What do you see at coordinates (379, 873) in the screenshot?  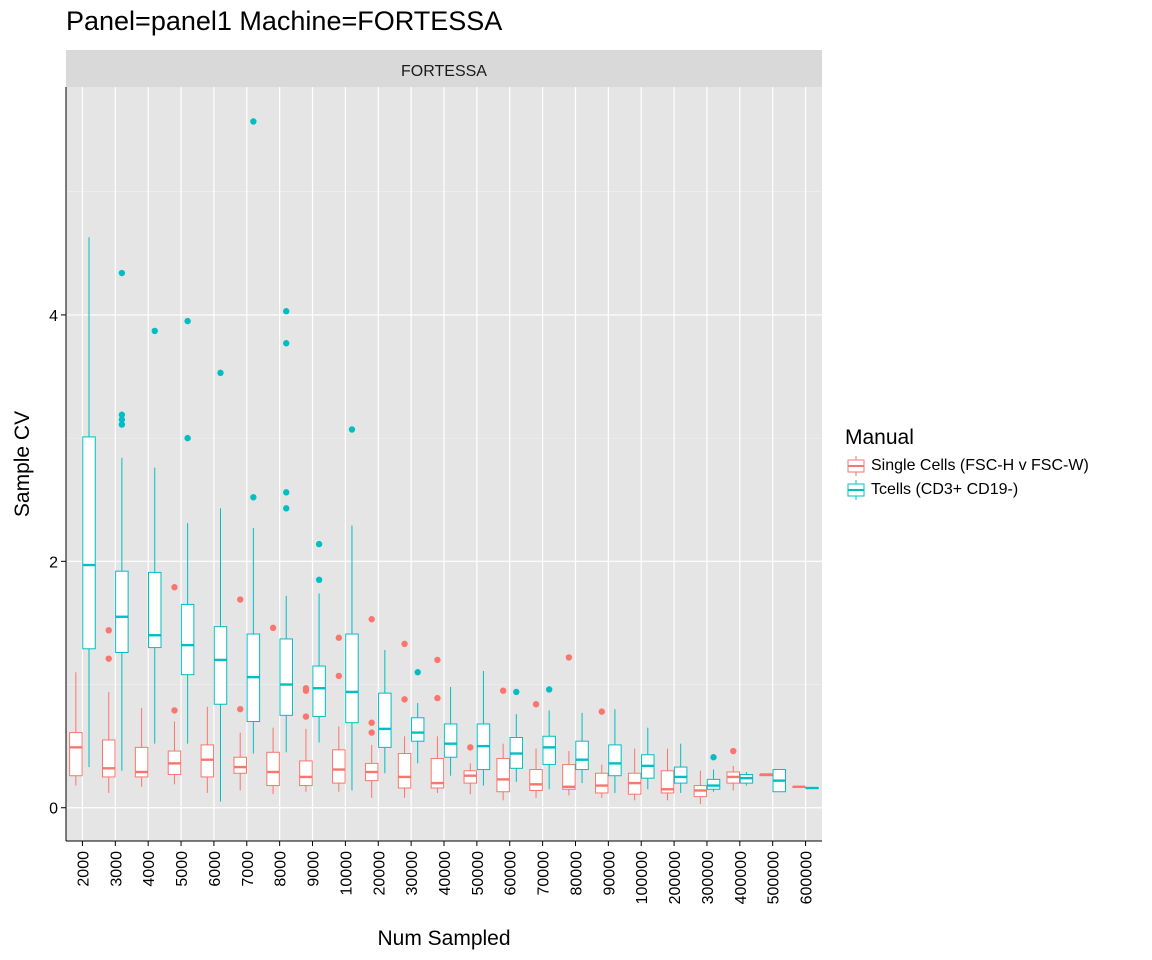 I see `x-tick-label: 20000` at bounding box center [379, 873].